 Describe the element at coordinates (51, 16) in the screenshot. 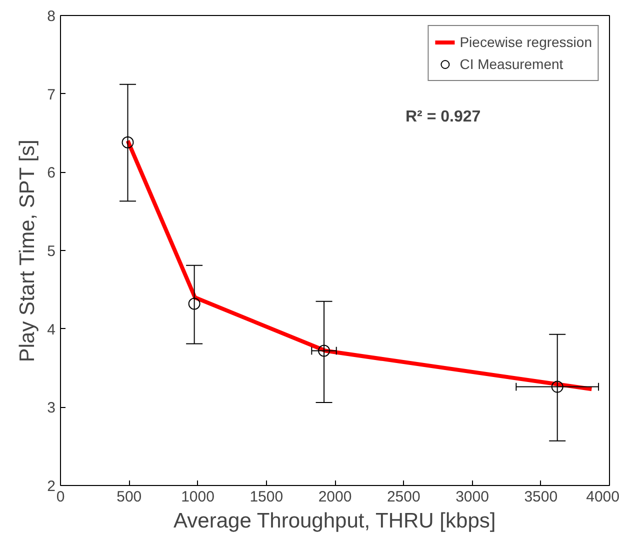

I see `y-tick-label: 8` at that location.